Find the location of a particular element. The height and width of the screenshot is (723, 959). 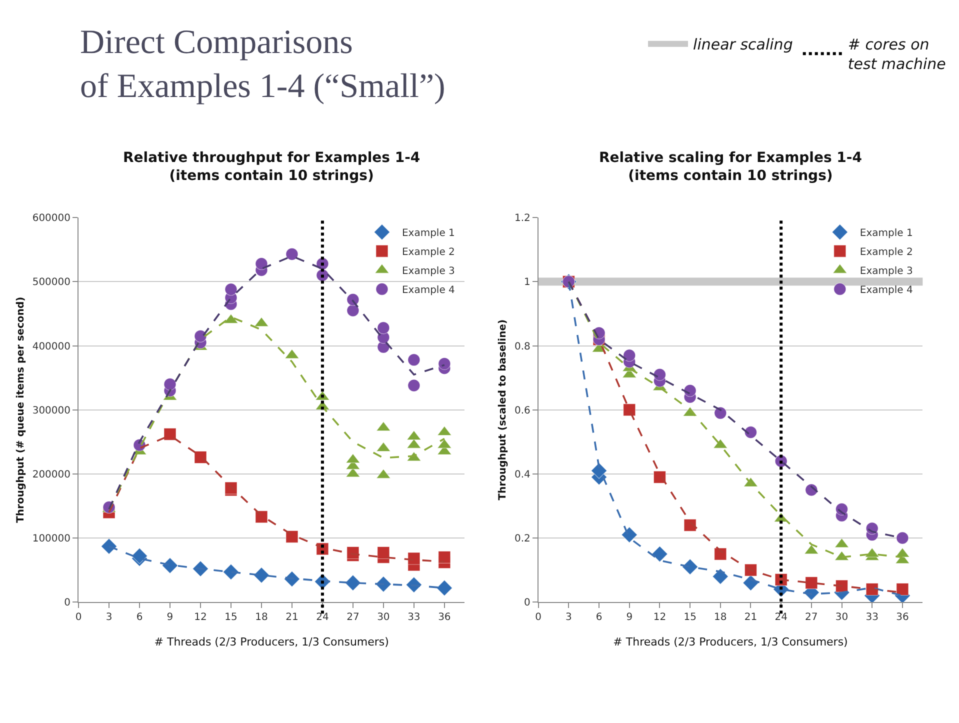

y-tick-label: 1.2 is located at coordinates (522, 218).